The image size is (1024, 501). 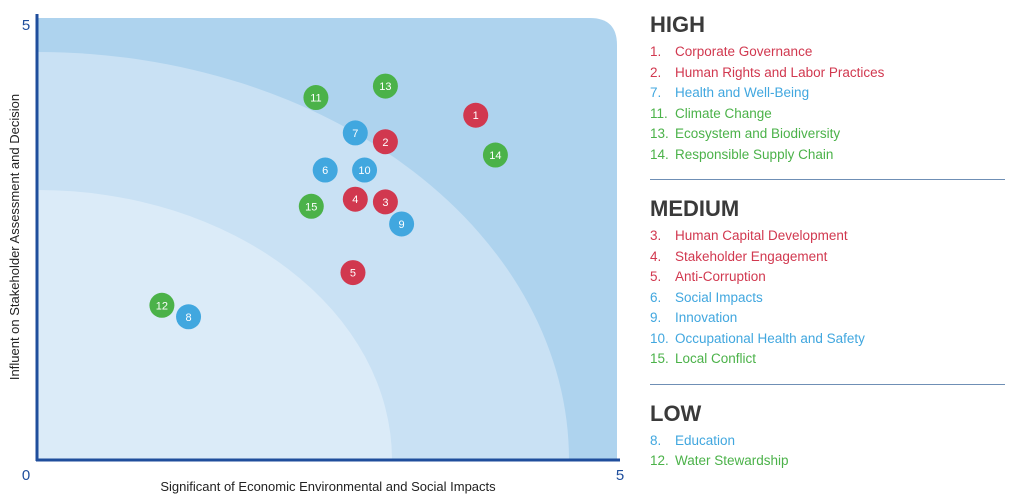 I want to click on legend-item-number: 5., so click(x=656, y=276).